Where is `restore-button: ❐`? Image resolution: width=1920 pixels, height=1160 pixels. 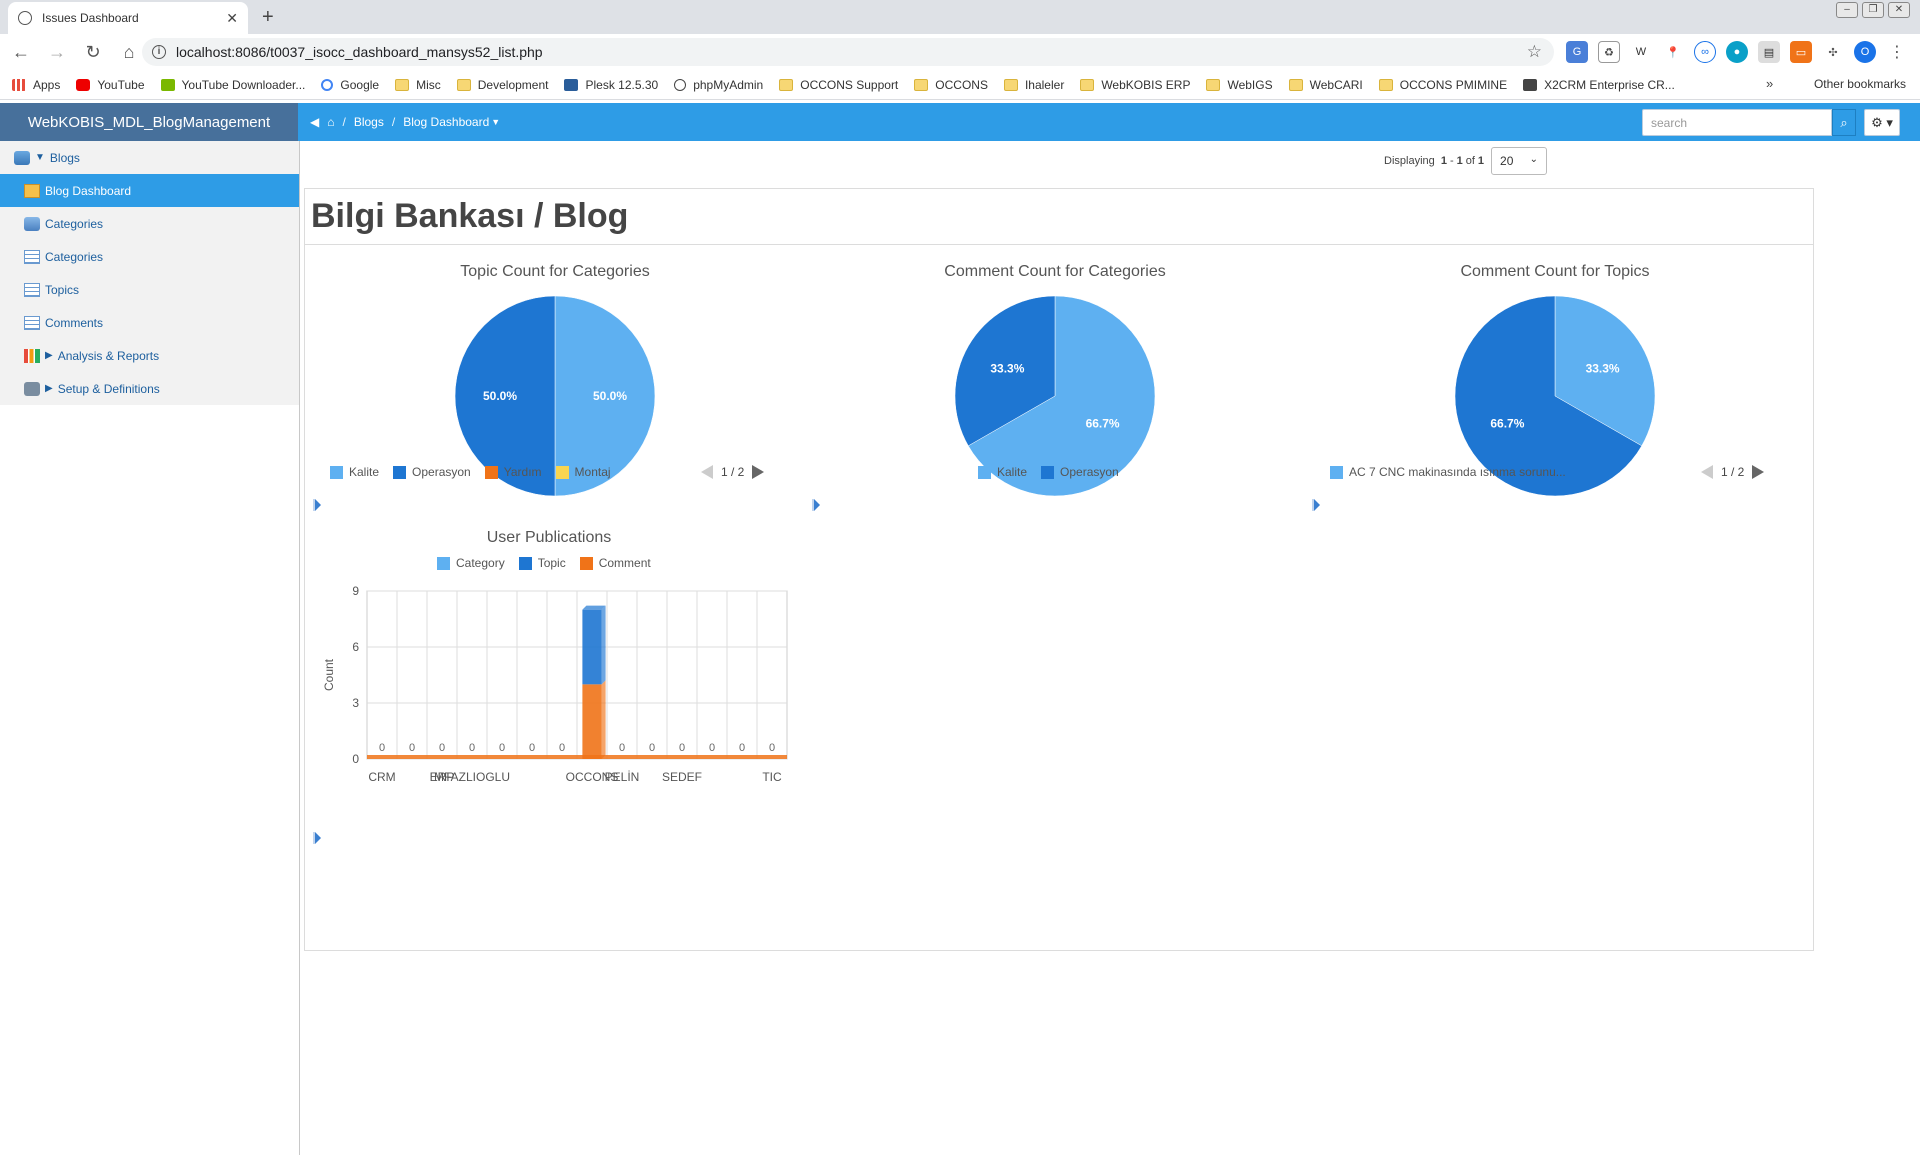
restore-button: ❐ is located at coordinates (1873, 10).